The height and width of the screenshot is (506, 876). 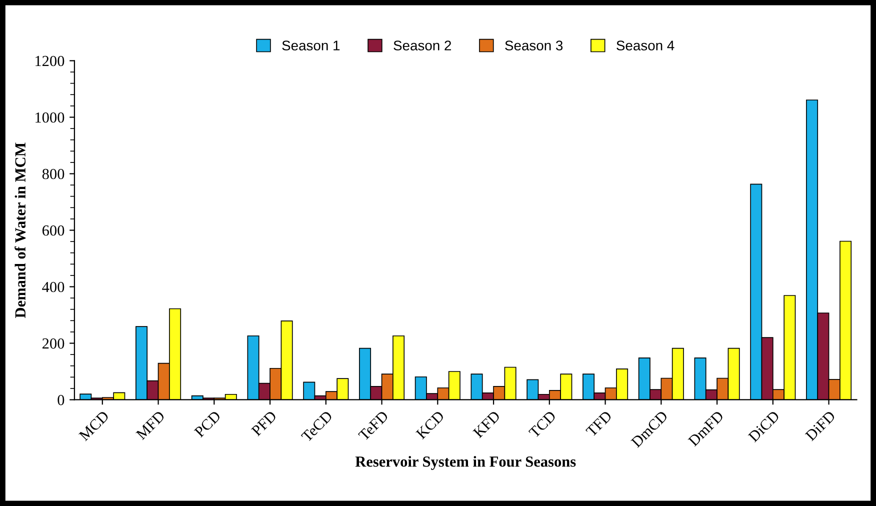 I want to click on x-tick-label: PFD, so click(x=264, y=423).